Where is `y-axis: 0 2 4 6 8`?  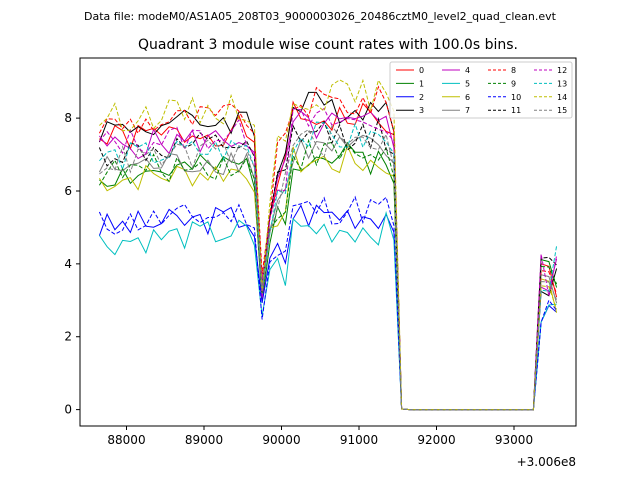 y-axis: 0 2 4 6 8 is located at coordinates (72, 264).